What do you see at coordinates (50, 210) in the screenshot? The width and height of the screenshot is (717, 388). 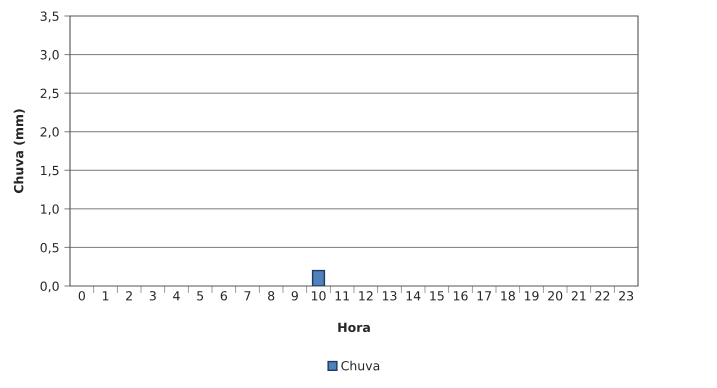 I see `y-tick-label: 1,0` at bounding box center [50, 210].